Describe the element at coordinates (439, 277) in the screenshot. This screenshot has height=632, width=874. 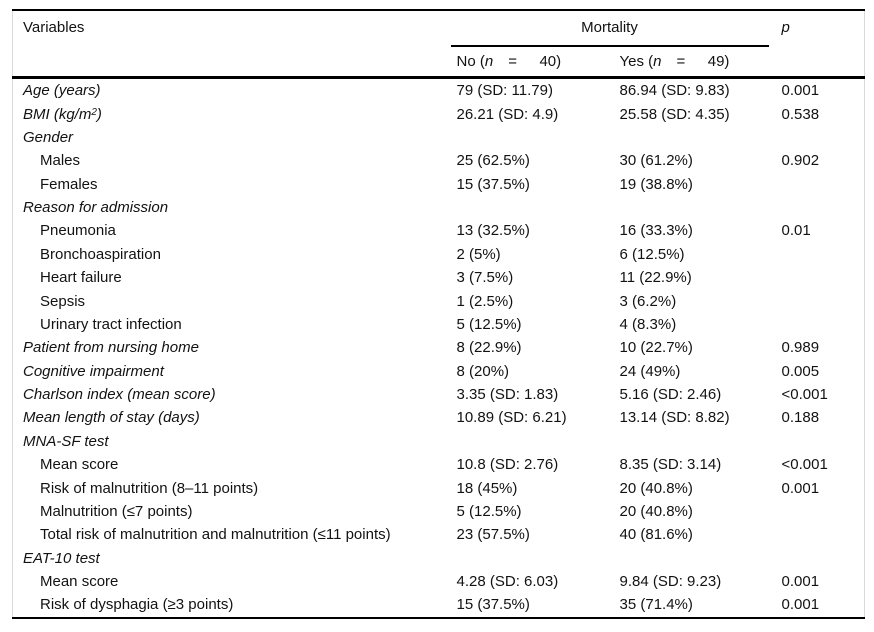
I see `table-row: Heart failure 3 (7.5%) 11 (22.9%)` at that location.